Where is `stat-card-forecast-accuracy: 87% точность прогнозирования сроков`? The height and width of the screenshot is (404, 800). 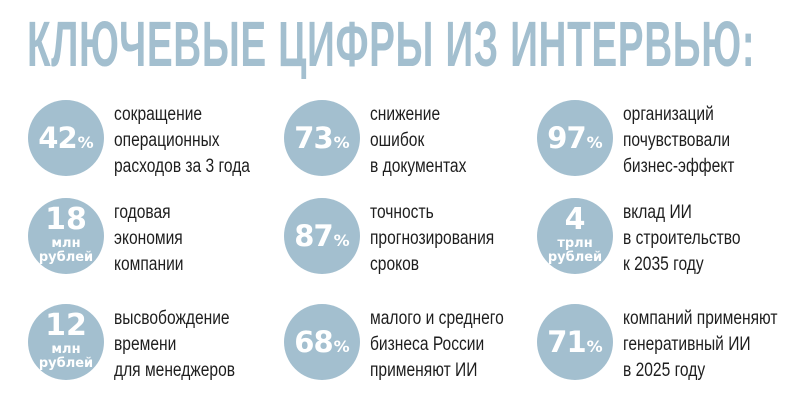
stat-card-forecast-accuracy: 87% точность прогнозирования сроков is located at coordinates (414, 238).